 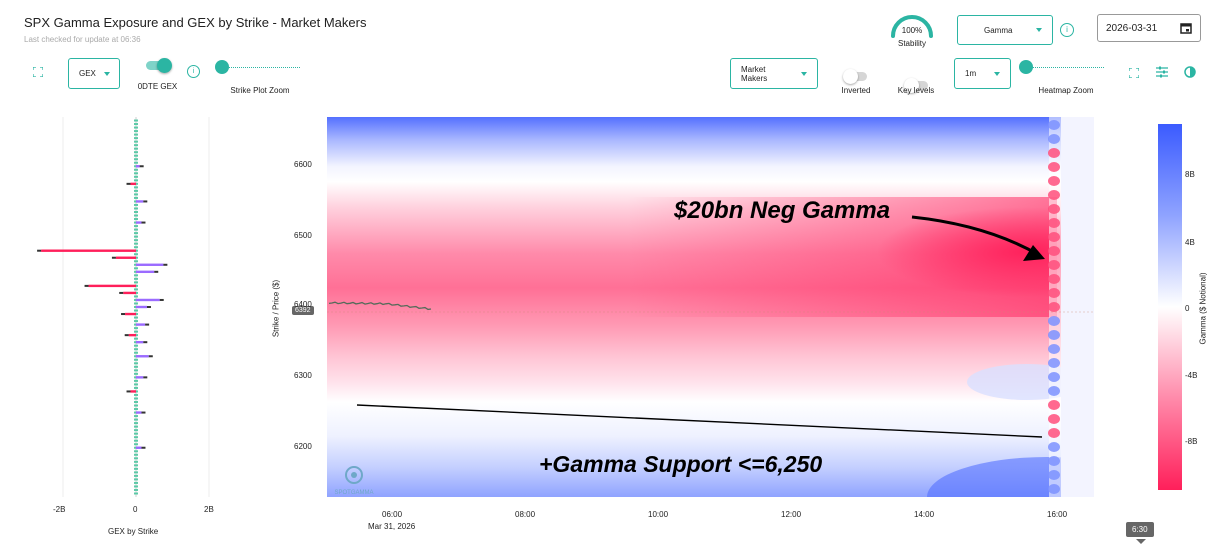 I want to click on spotgamma-logo-icon, so click(x=354, y=475).